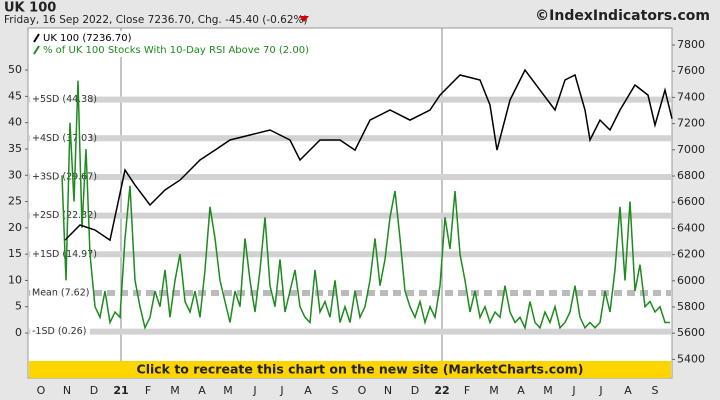  Describe the element at coordinates (691, 332) in the screenshot. I see `y2-tick-label: 5600` at that location.